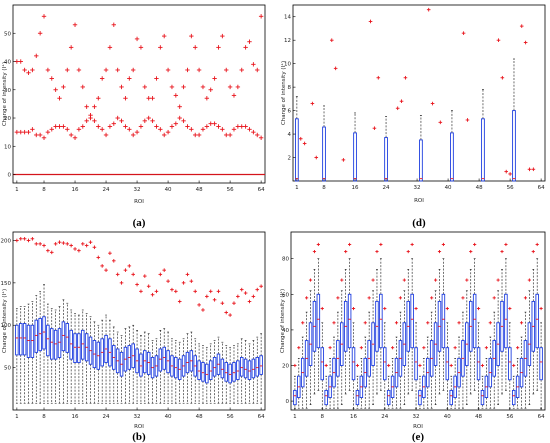 The width and height of the screenshot is (550, 443). Describe the element at coordinates (419, 201) in the screenshot. I see `panel-d-xlabel: ROI` at that location.